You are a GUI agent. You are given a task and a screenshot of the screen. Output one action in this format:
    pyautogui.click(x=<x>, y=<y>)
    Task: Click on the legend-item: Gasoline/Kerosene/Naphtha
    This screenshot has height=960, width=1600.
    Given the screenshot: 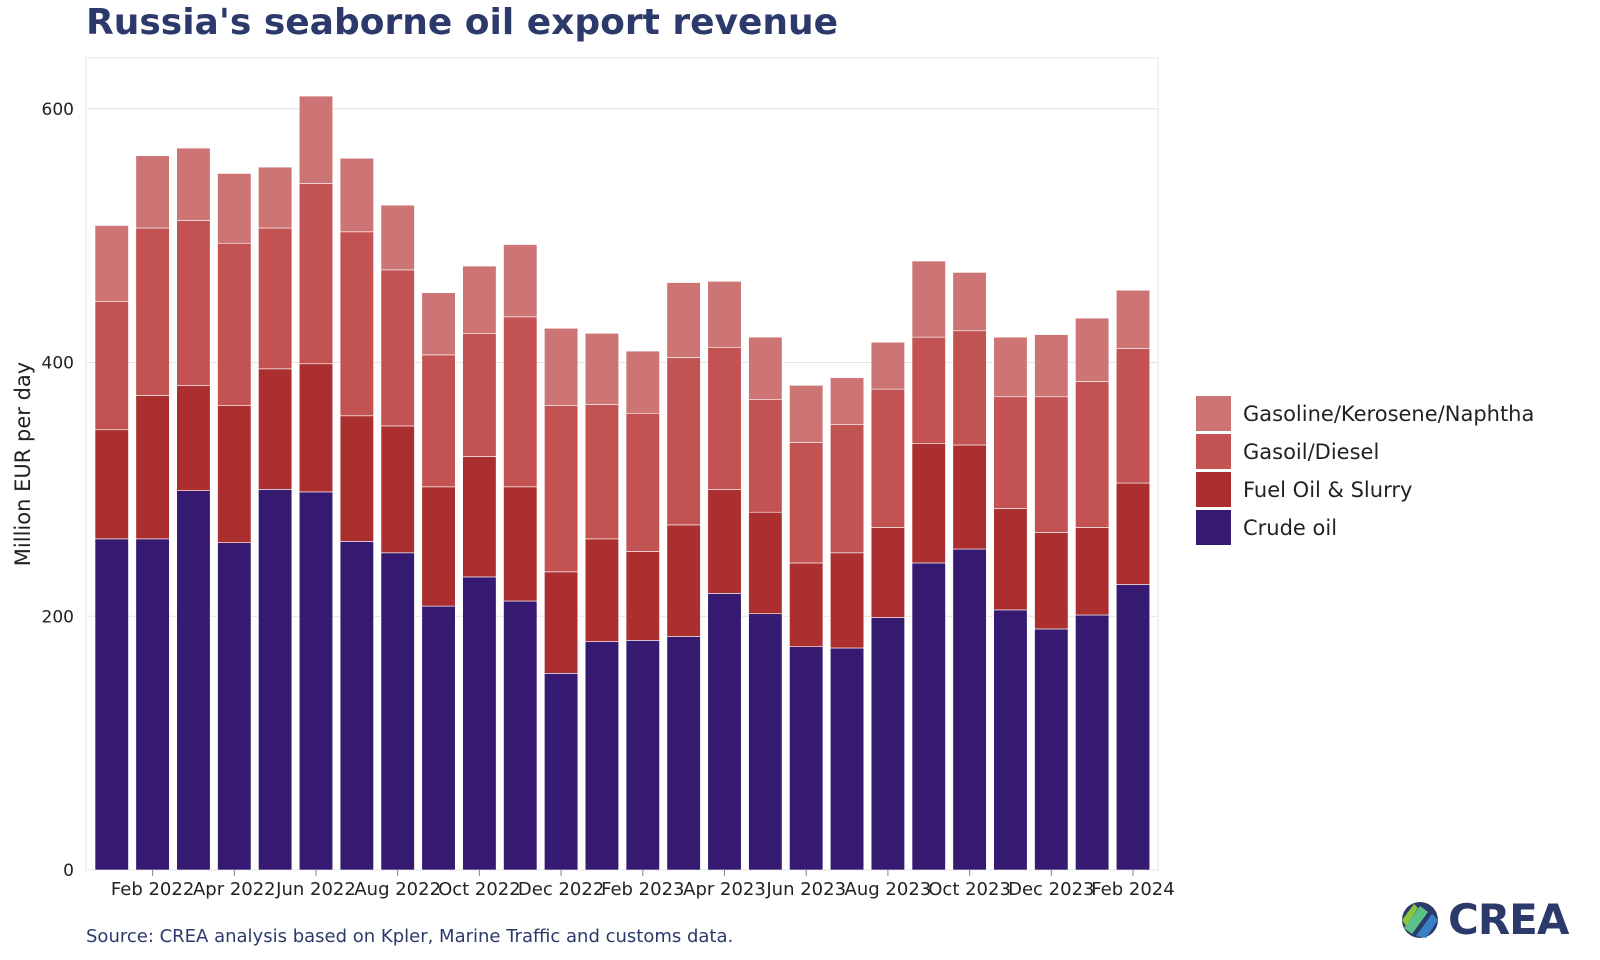 What is the action you would take?
    pyautogui.click(x=1365, y=413)
    